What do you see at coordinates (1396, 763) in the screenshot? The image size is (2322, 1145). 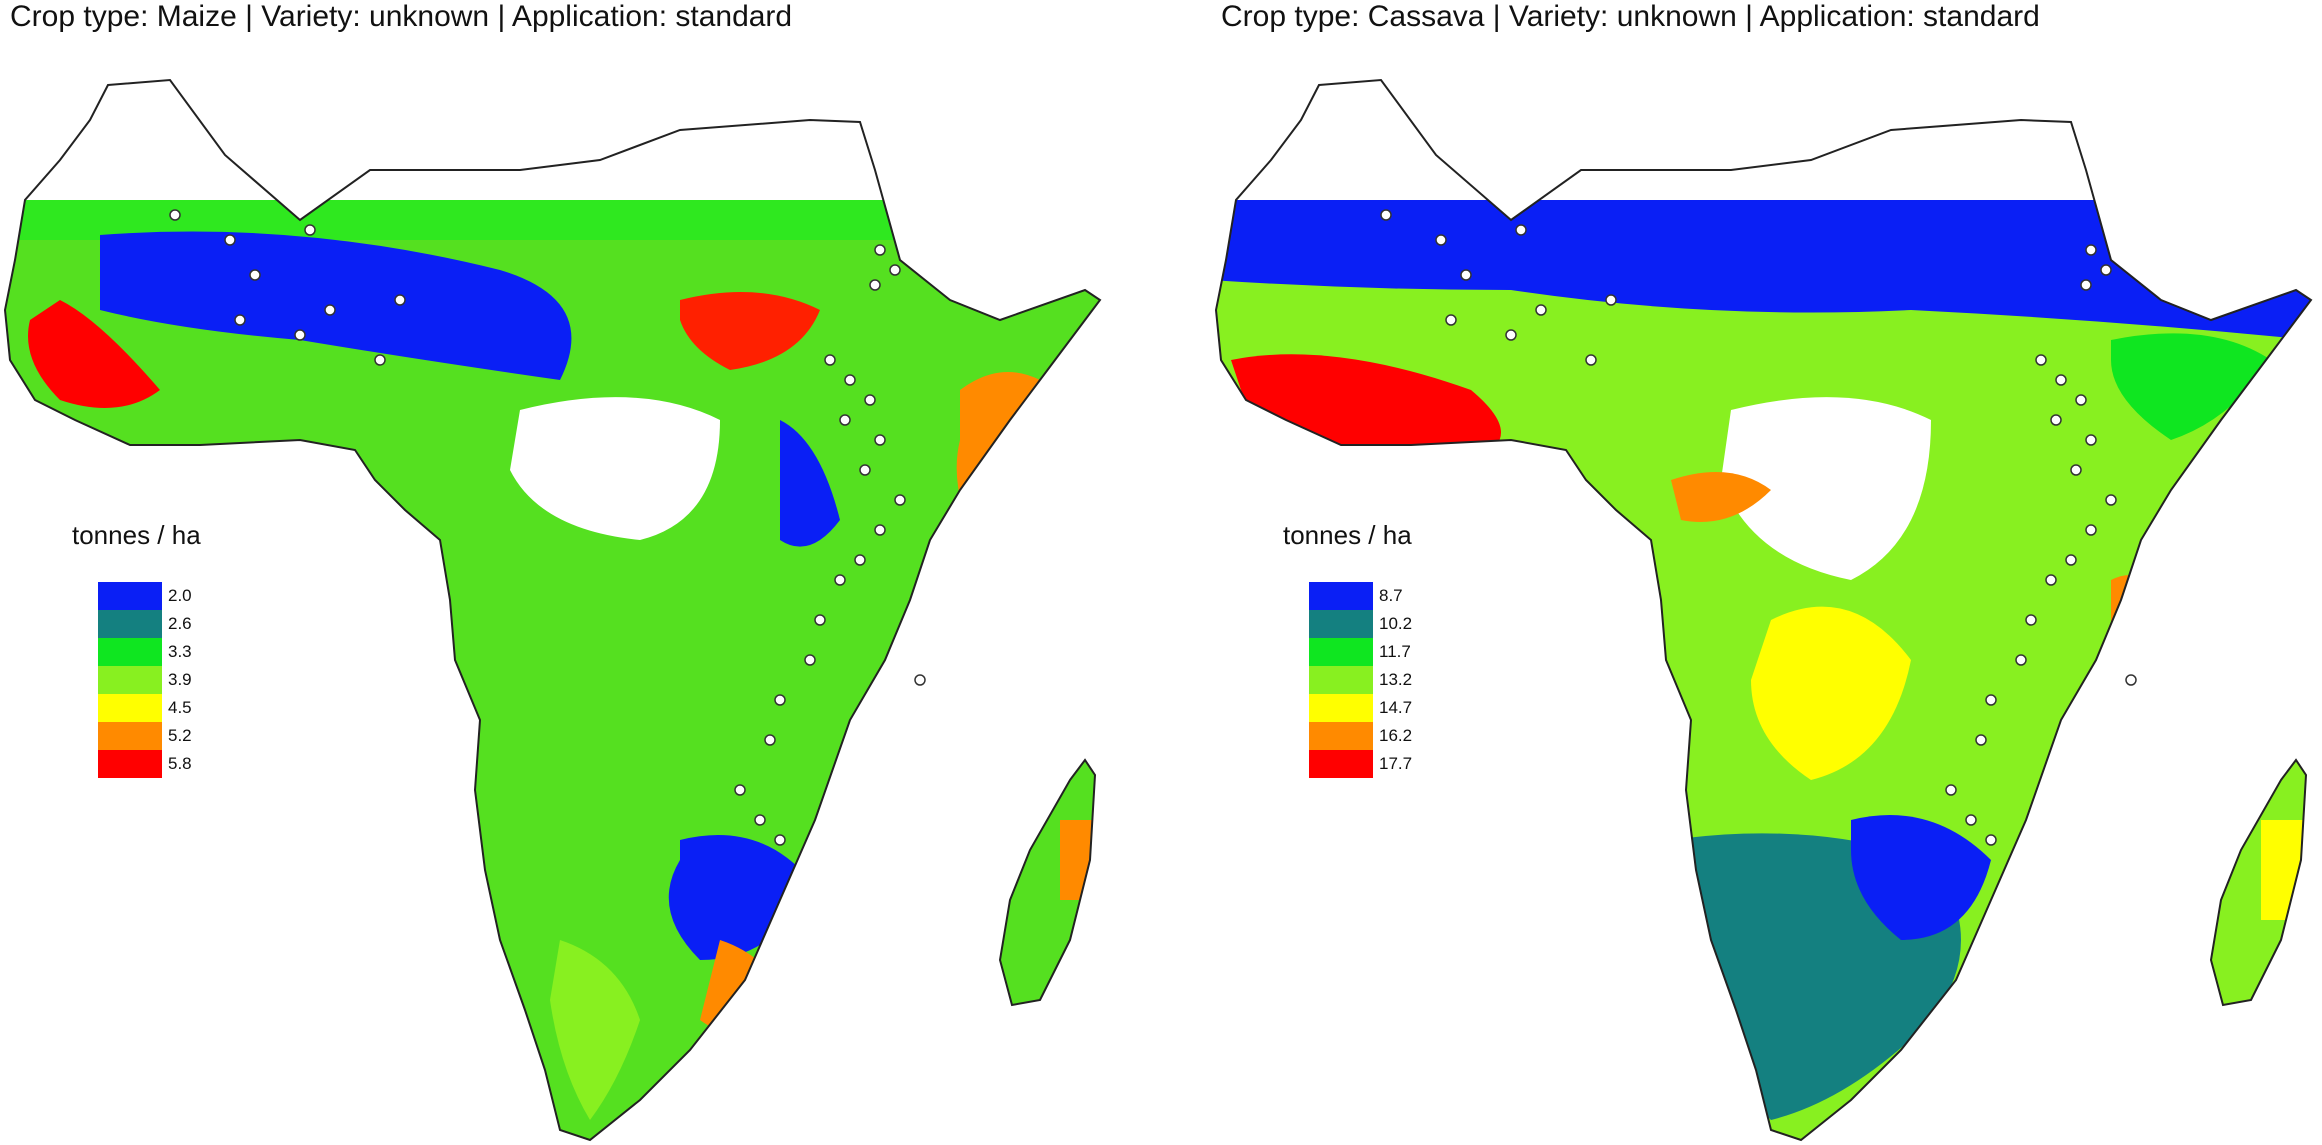 I see `legend-label: 17.7` at bounding box center [1396, 763].